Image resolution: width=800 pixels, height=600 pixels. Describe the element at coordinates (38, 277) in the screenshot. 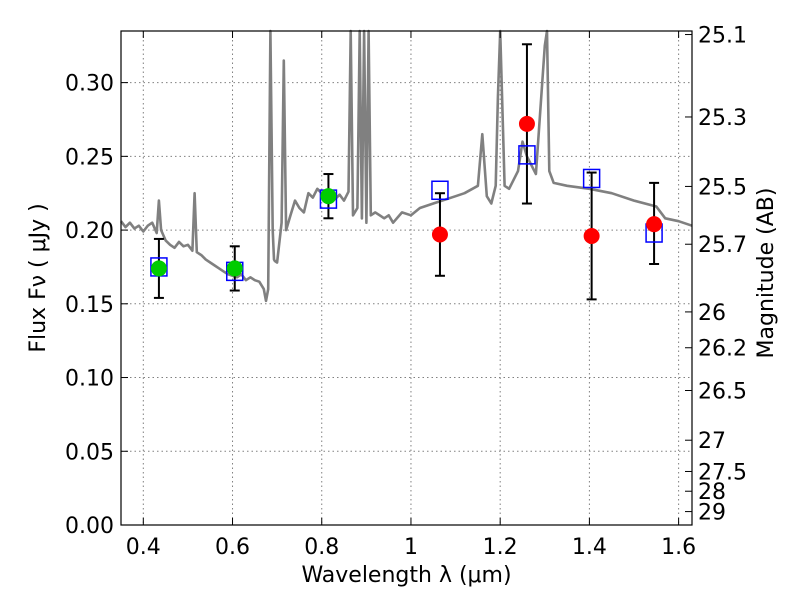

I see `y-axis-label: Flux Fν ( μJy )` at that location.